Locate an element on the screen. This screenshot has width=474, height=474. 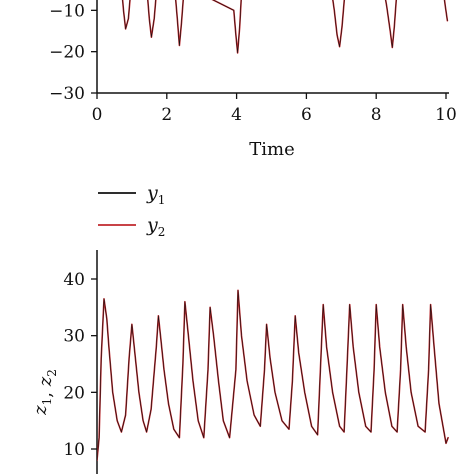
top-y-tick-label: −30 is located at coordinates (67, 94).